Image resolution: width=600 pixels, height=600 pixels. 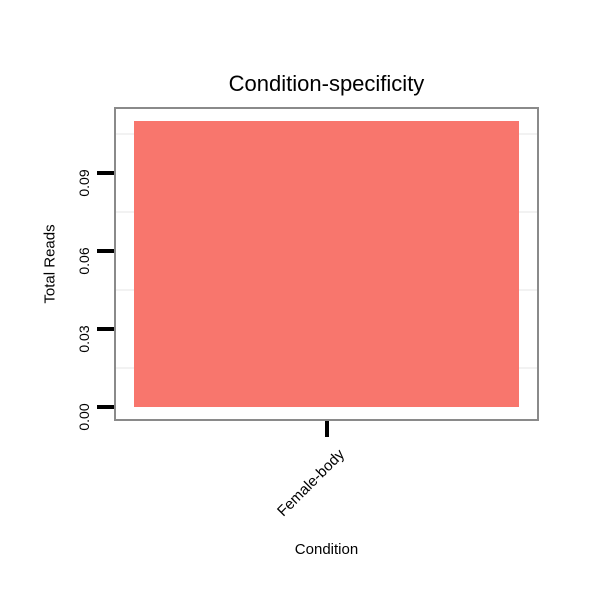 What do you see at coordinates (326, 549) in the screenshot?
I see `x-axis-title: Condition` at bounding box center [326, 549].